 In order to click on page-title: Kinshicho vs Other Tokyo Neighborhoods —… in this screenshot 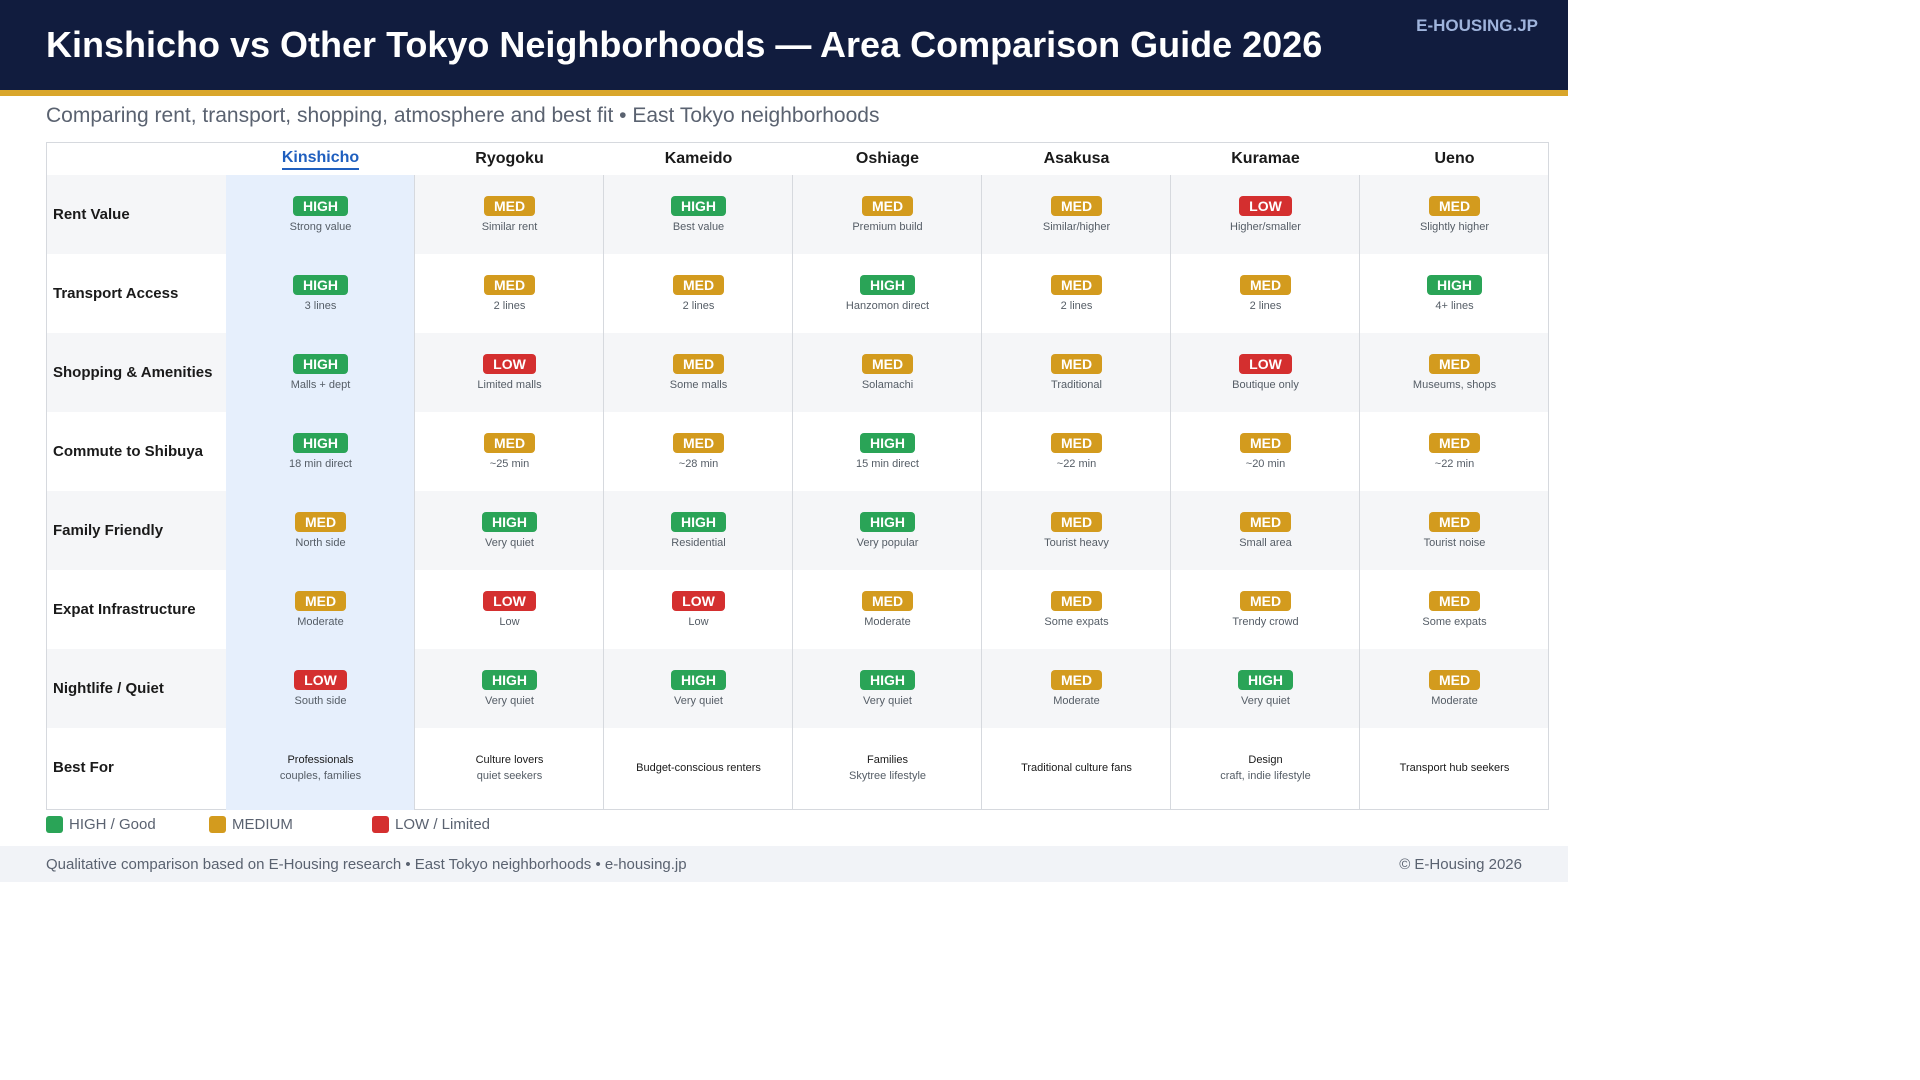, I will do `click(684, 44)`.